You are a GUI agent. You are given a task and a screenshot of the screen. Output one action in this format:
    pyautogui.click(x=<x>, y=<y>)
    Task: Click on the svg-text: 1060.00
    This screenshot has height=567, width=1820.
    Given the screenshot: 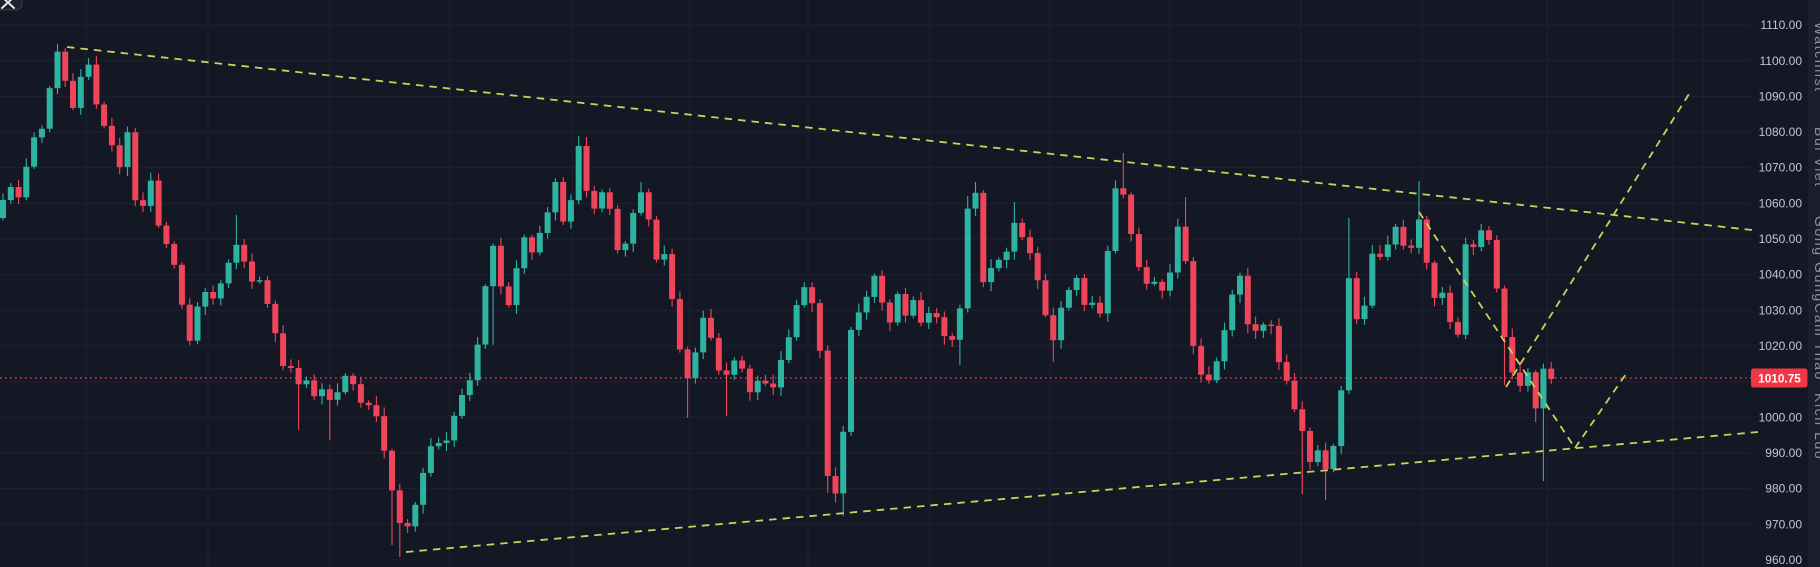 What is the action you would take?
    pyautogui.click(x=1781, y=203)
    